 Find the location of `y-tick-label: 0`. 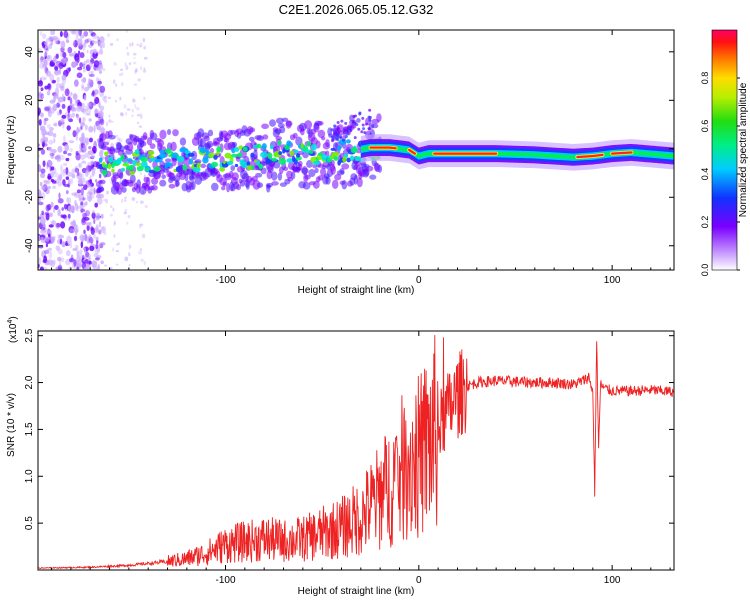

y-tick-label: 0 is located at coordinates (29, 149).